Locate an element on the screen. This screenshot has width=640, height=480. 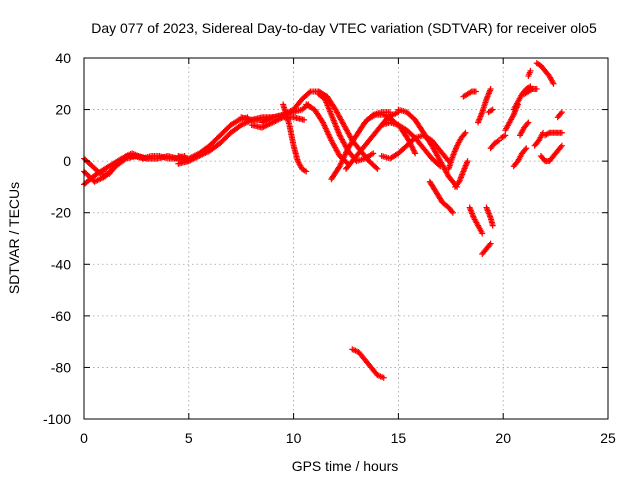
y-tick-label: -80 is located at coordinates (61, 367).